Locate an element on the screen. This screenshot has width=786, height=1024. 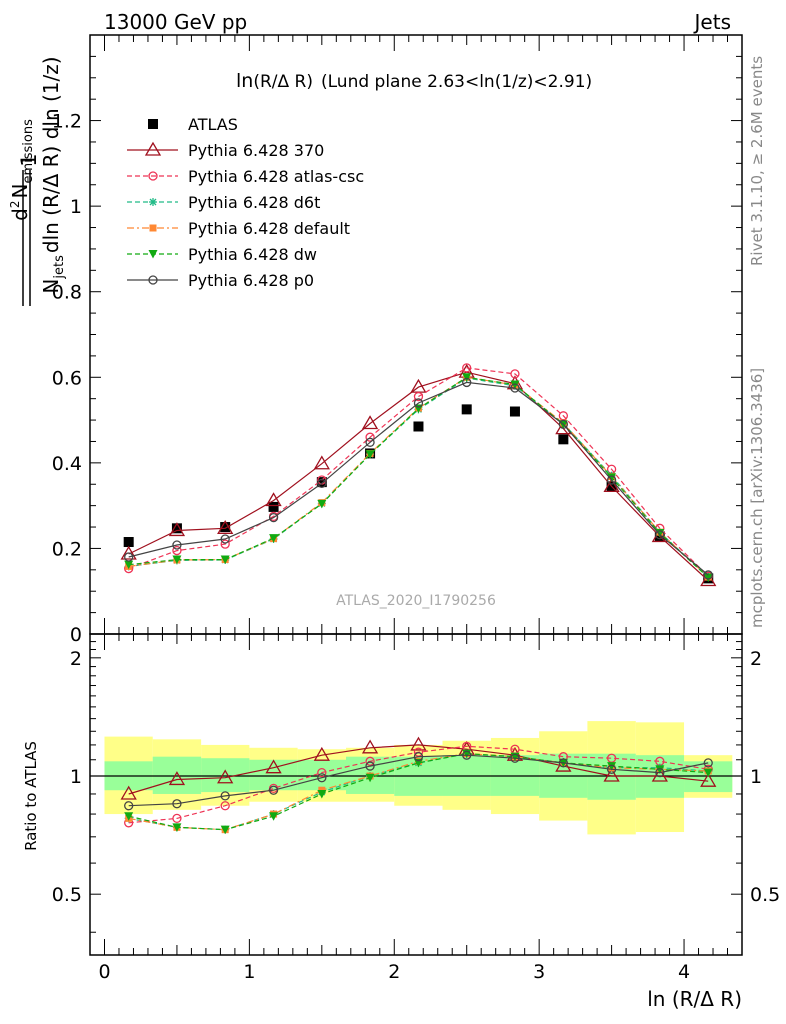
main-y-tick-label: 1.2 is located at coordinates (67, 122).